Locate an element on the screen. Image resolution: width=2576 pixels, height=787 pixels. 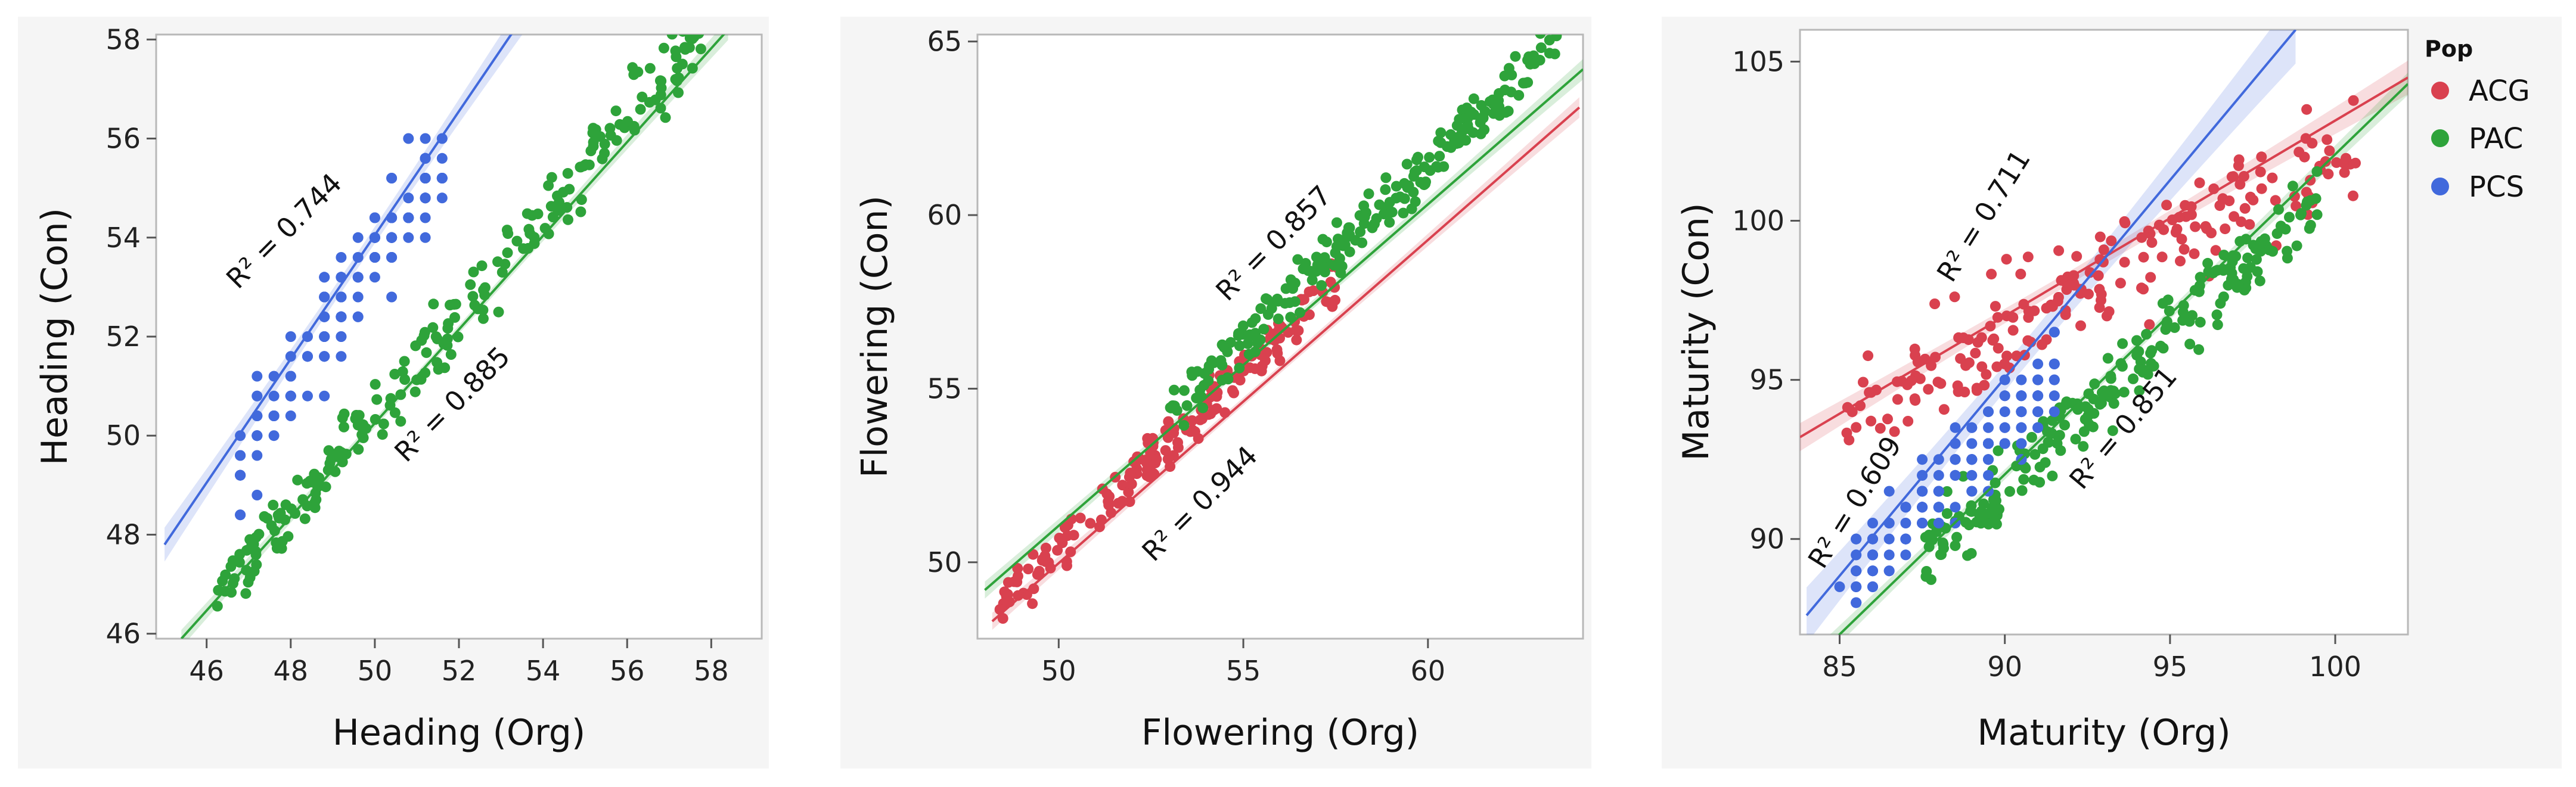
y-tick-label: 58 is located at coordinates (123, 39).